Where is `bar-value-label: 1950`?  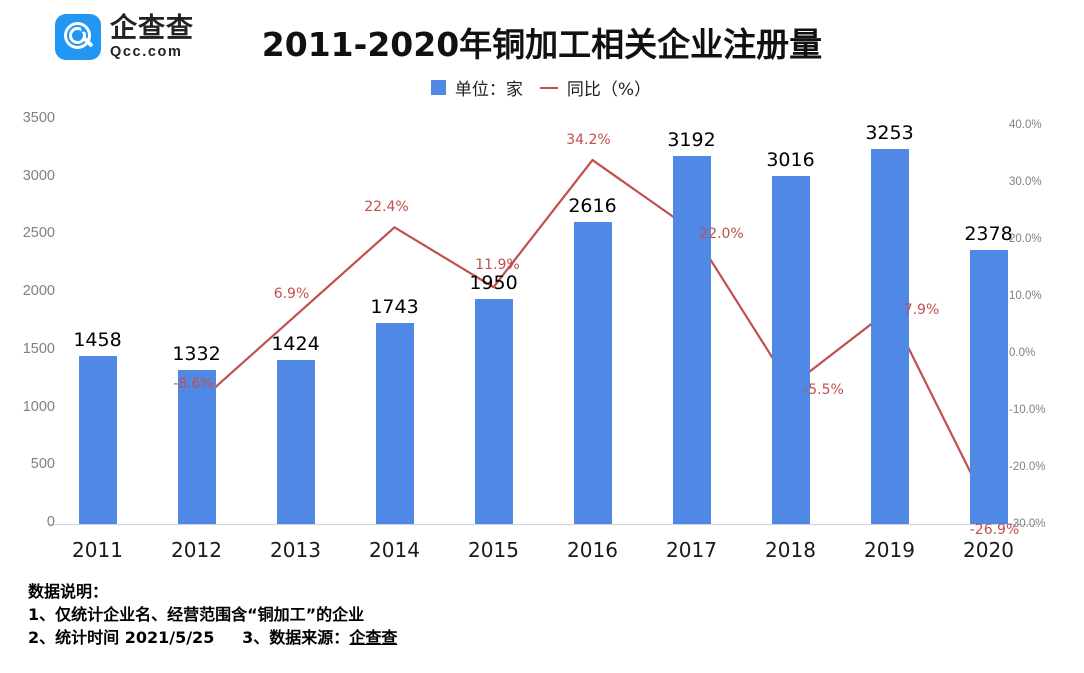
bar-value-label: 1950 is located at coordinates (493, 282).